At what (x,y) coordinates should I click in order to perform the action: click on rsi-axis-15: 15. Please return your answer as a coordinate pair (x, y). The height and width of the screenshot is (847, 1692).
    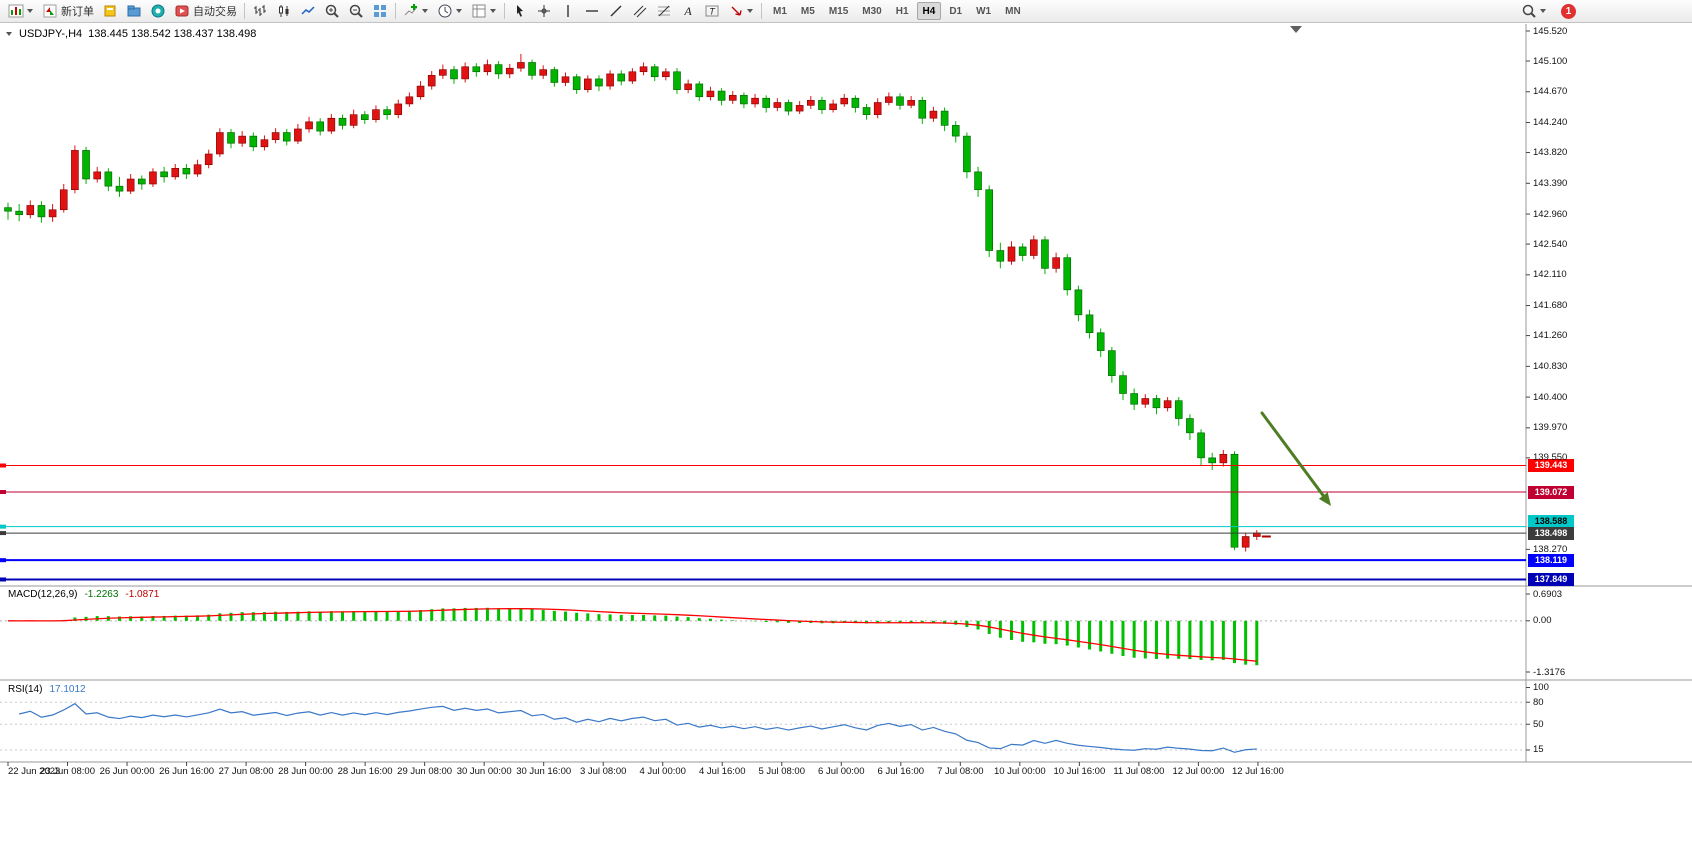
    Looking at the image, I should click on (1538, 750).